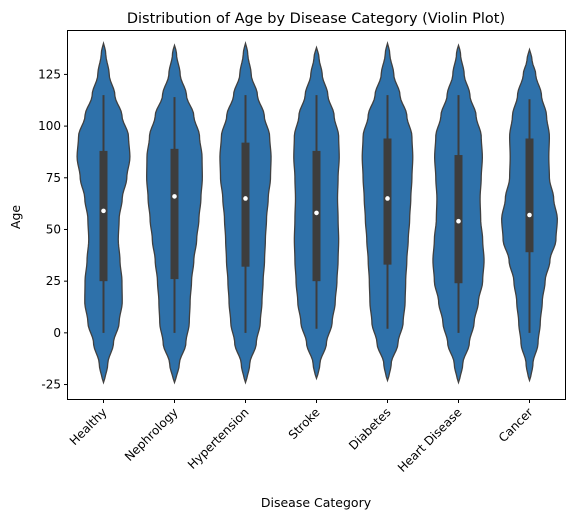 The width and height of the screenshot is (574, 520). I want to click on x-tick-label: Healthy, so click(88, 426).